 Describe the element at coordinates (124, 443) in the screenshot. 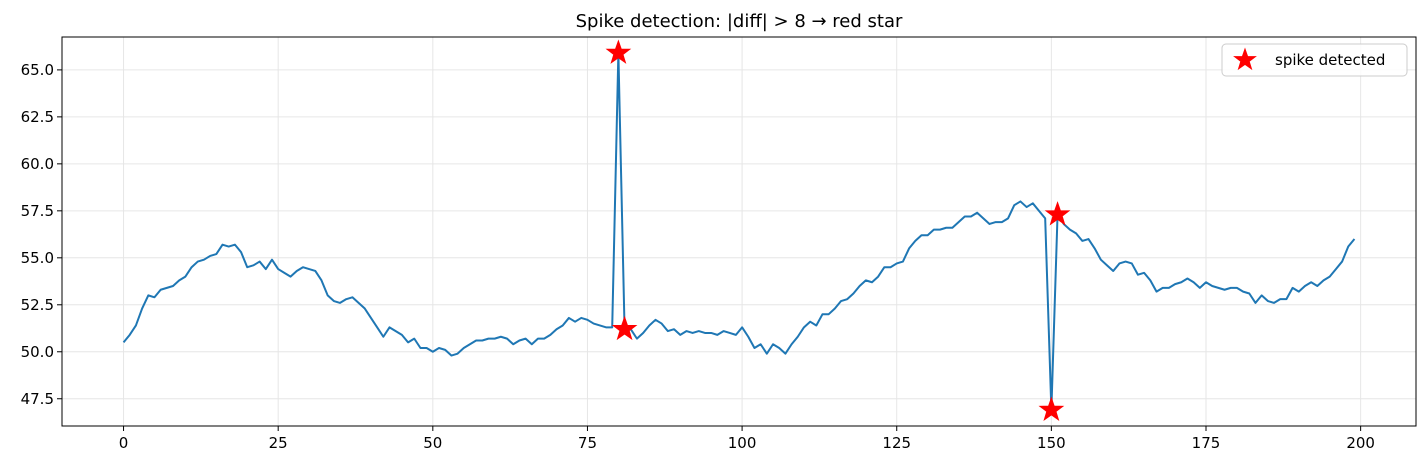

I see `x-tick-label: 0` at that location.